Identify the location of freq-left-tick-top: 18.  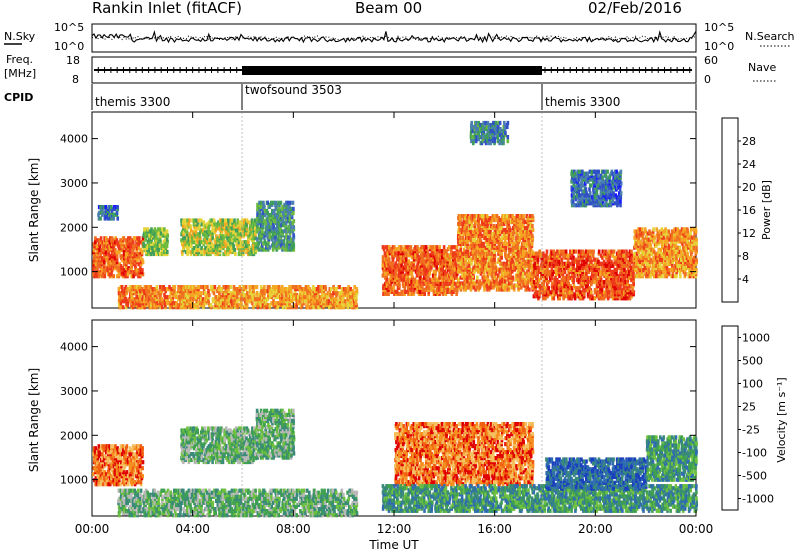
(73, 60).